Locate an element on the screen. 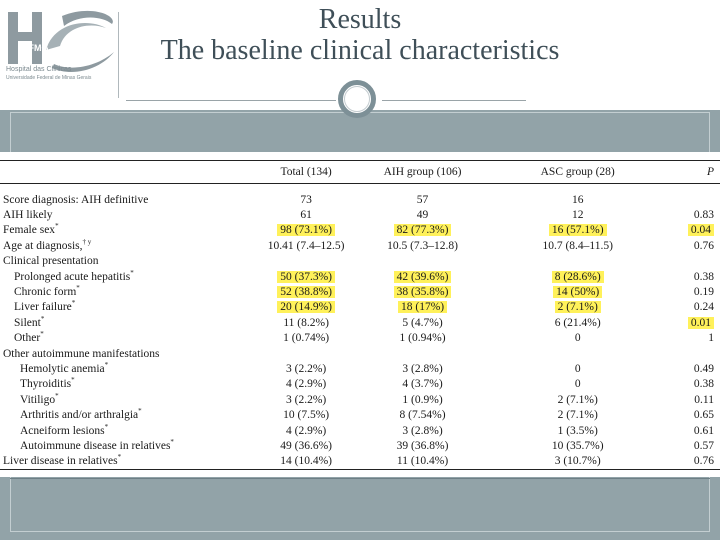 This screenshot has height=540, width=720. cell-total is located at coordinates (306, 261).